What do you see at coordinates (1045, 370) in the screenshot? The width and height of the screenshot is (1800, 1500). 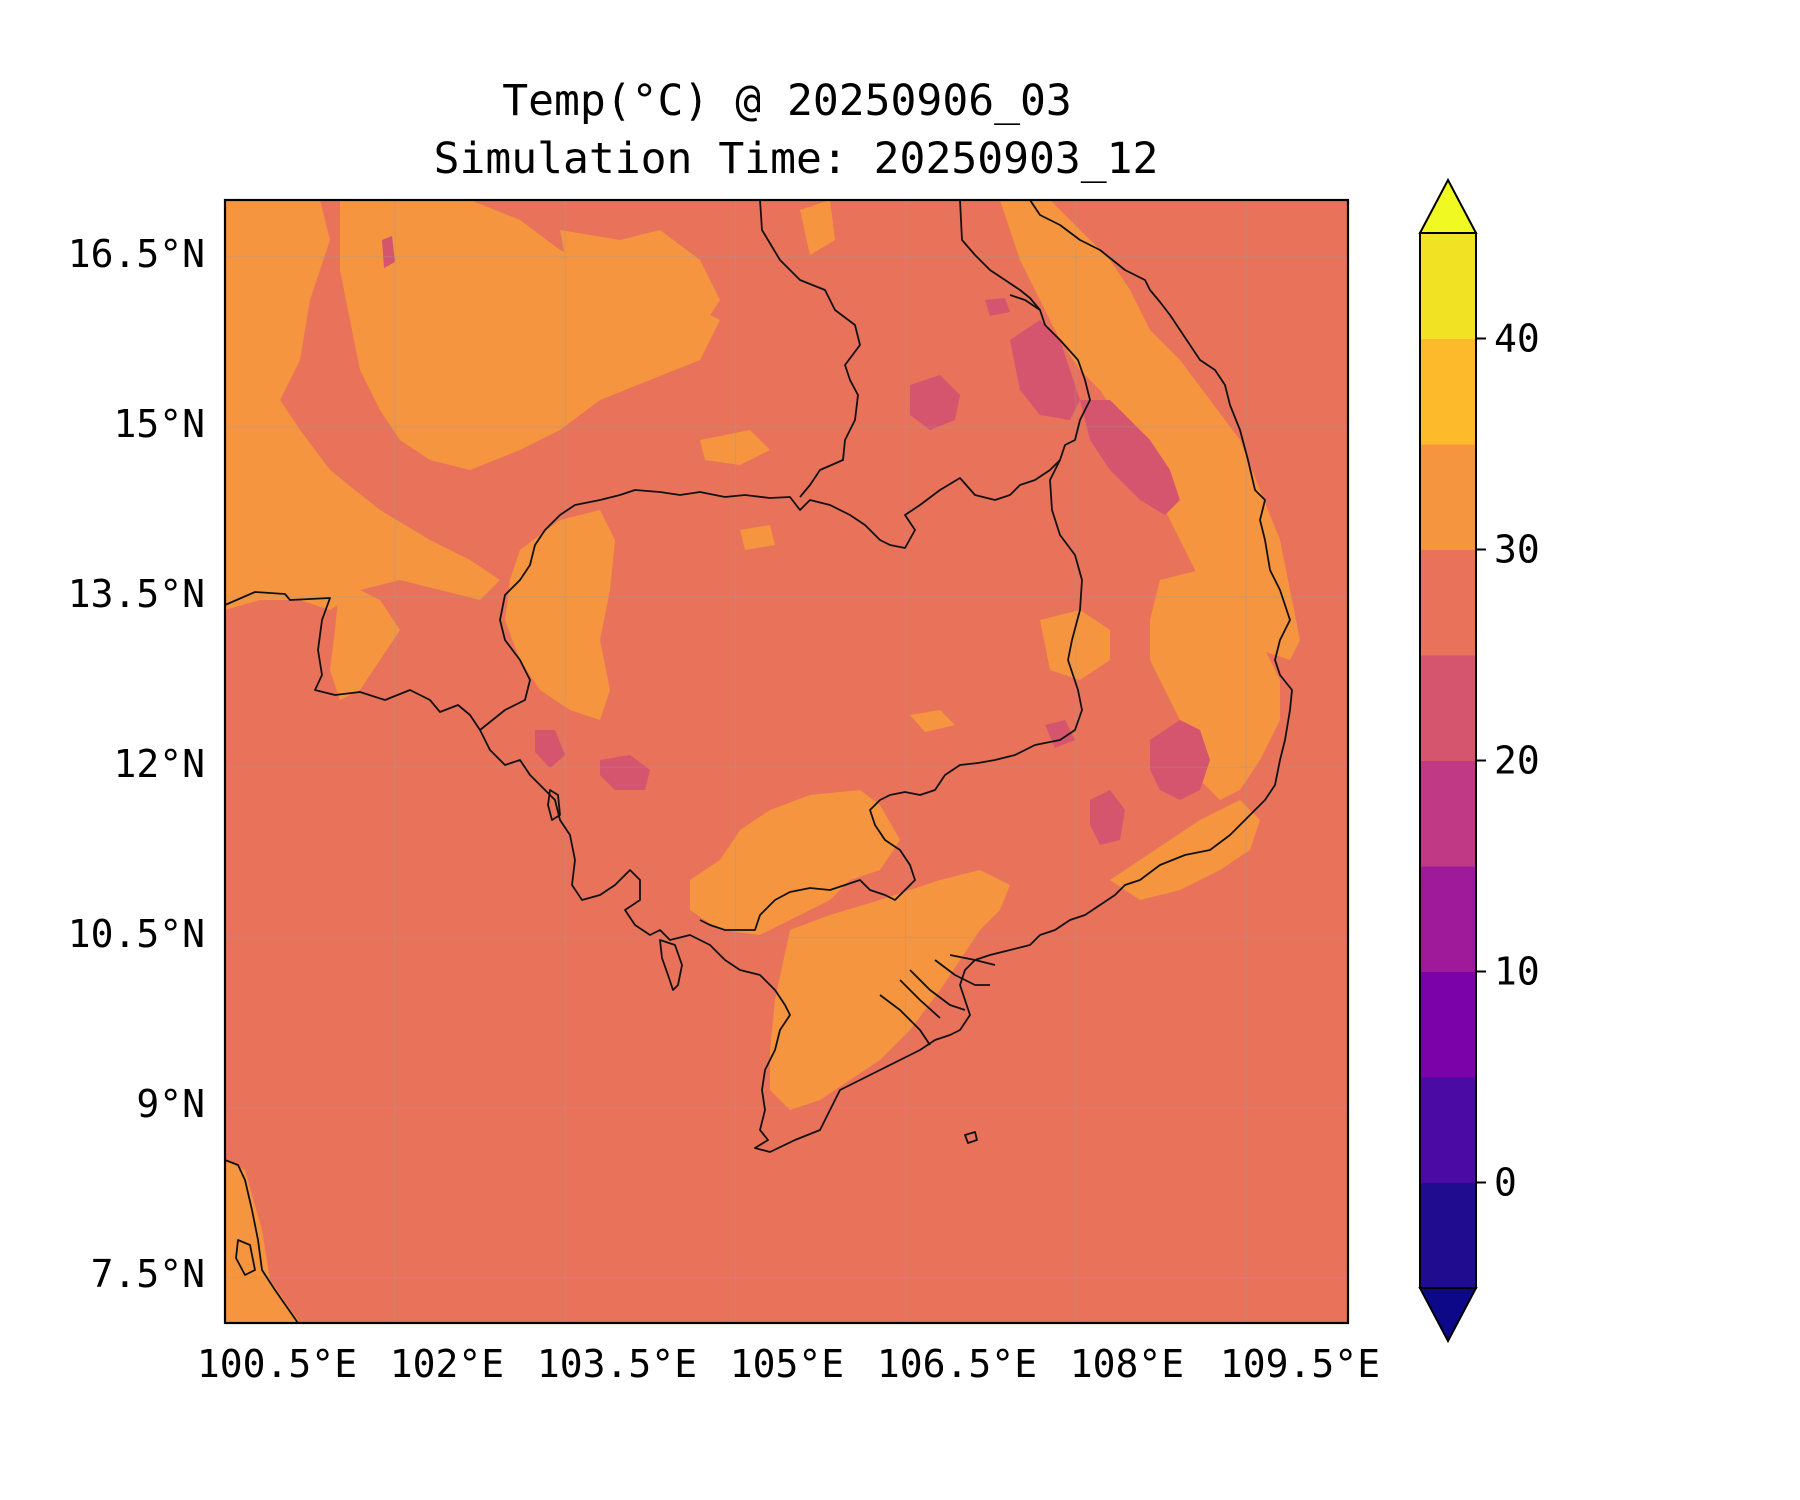 I see `contour-20-25-laos` at bounding box center [1045, 370].